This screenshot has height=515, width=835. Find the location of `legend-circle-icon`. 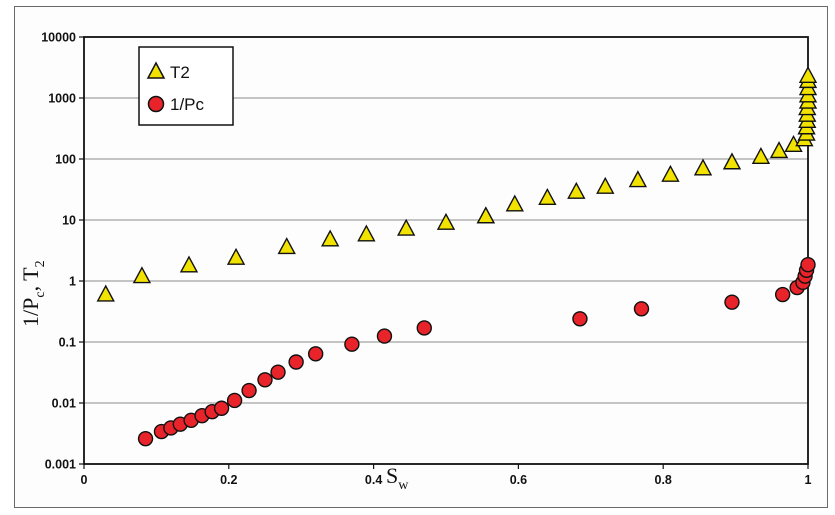

legend-circle-icon is located at coordinates (156, 104).